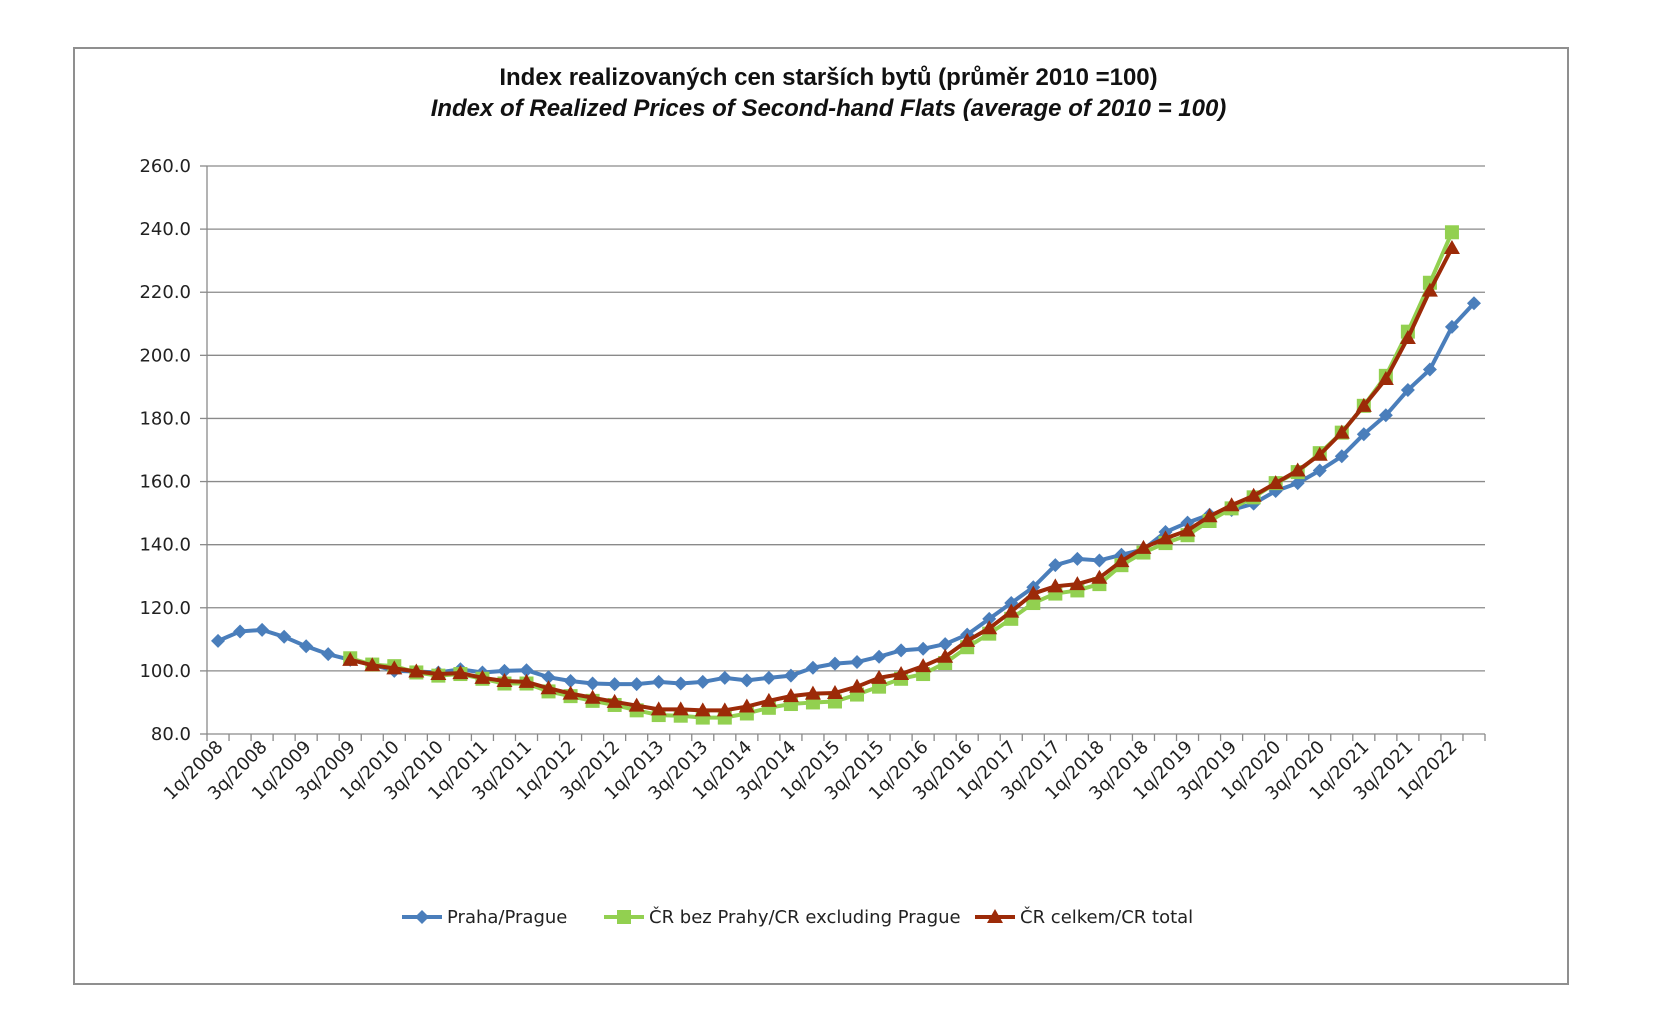  I want to click on y-tick-label: 200.0, so click(165, 355).